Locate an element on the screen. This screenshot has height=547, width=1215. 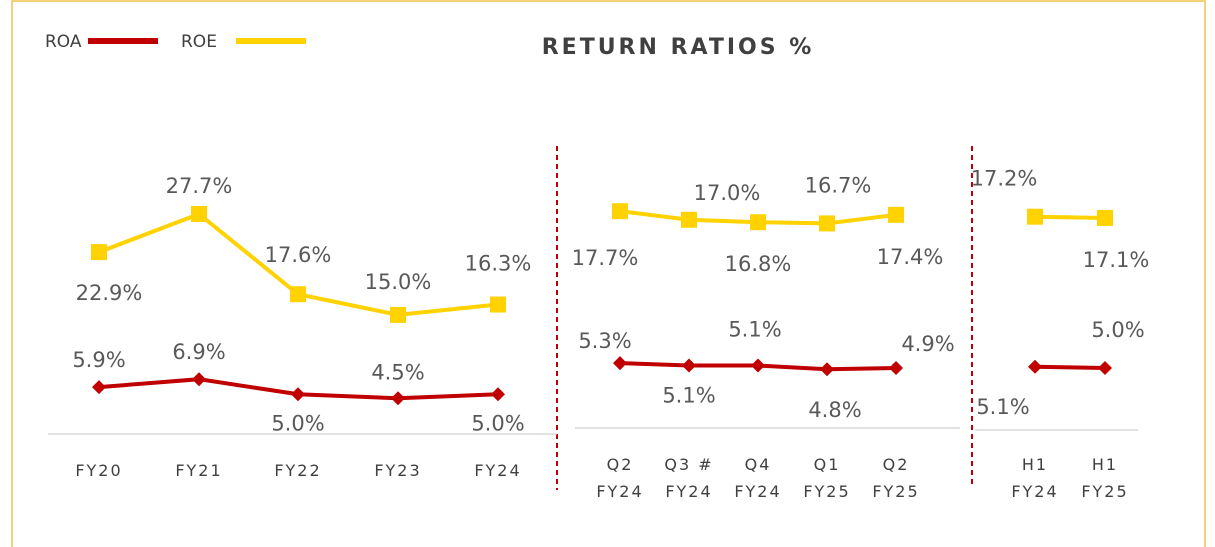
x-tick-label: Q2 FY25 is located at coordinates (896, 478).